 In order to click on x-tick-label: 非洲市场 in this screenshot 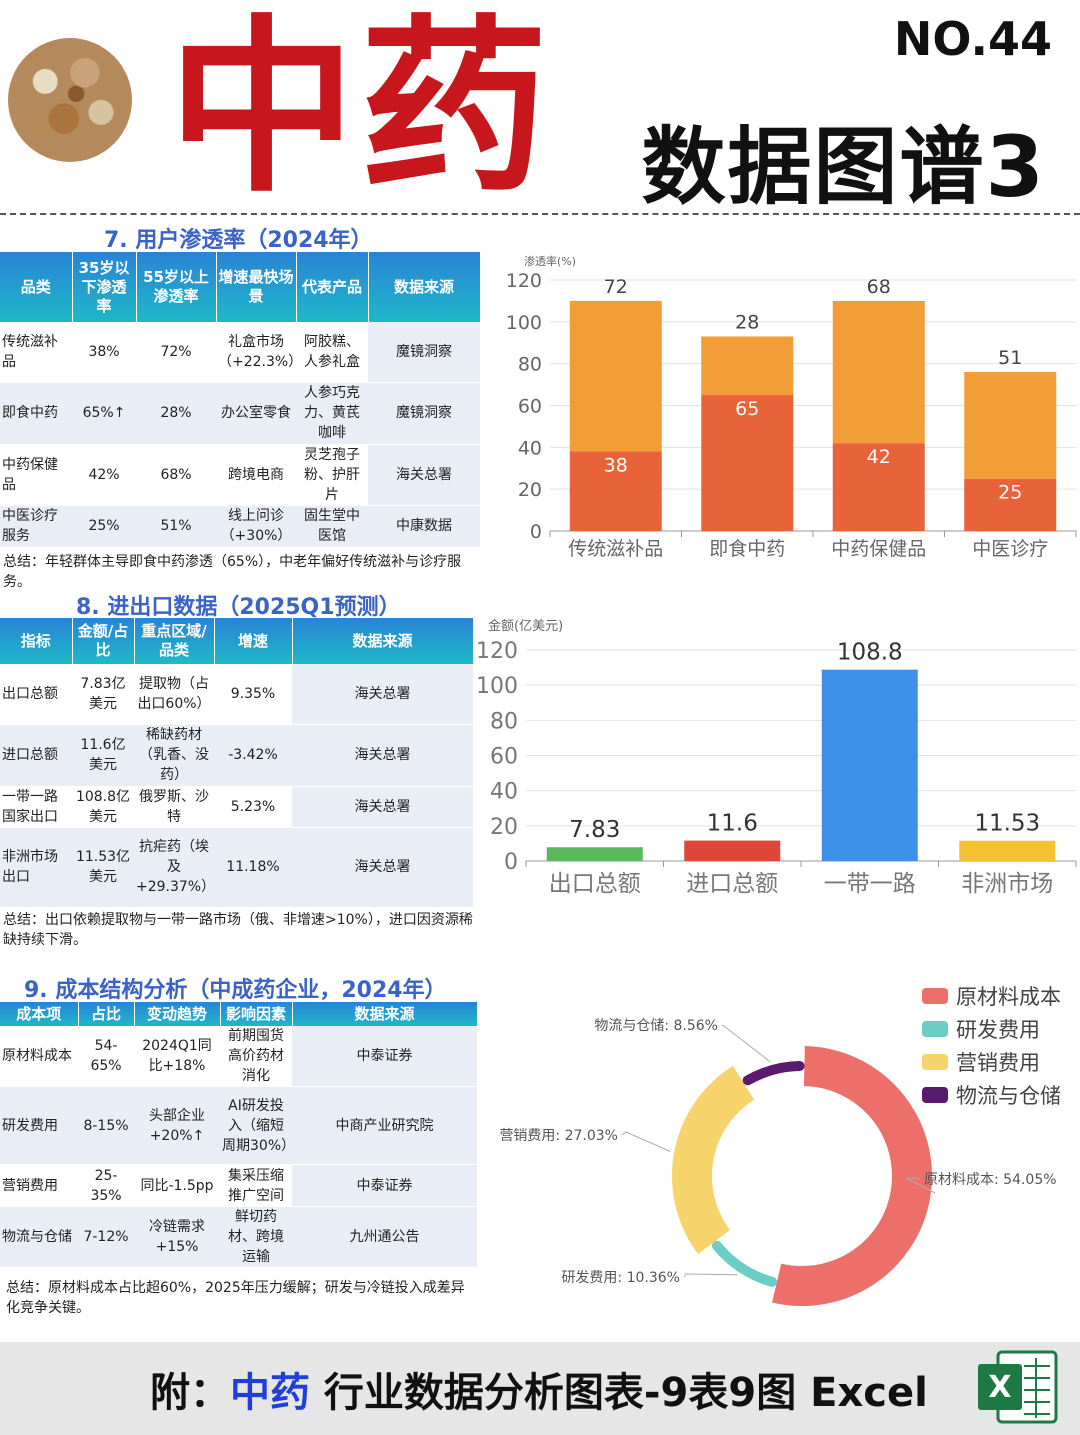, I will do `click(1007, 884)`.